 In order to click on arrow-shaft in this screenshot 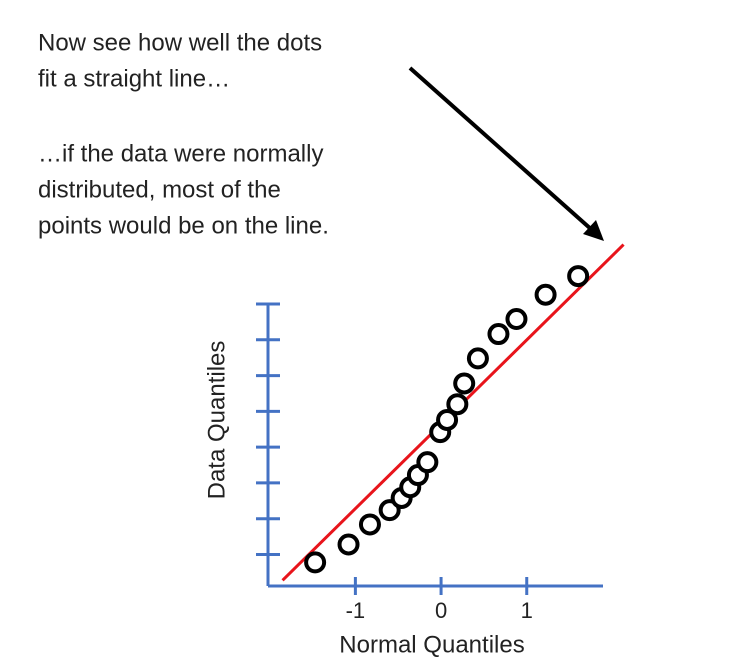, I will do `click(501, 149)`.